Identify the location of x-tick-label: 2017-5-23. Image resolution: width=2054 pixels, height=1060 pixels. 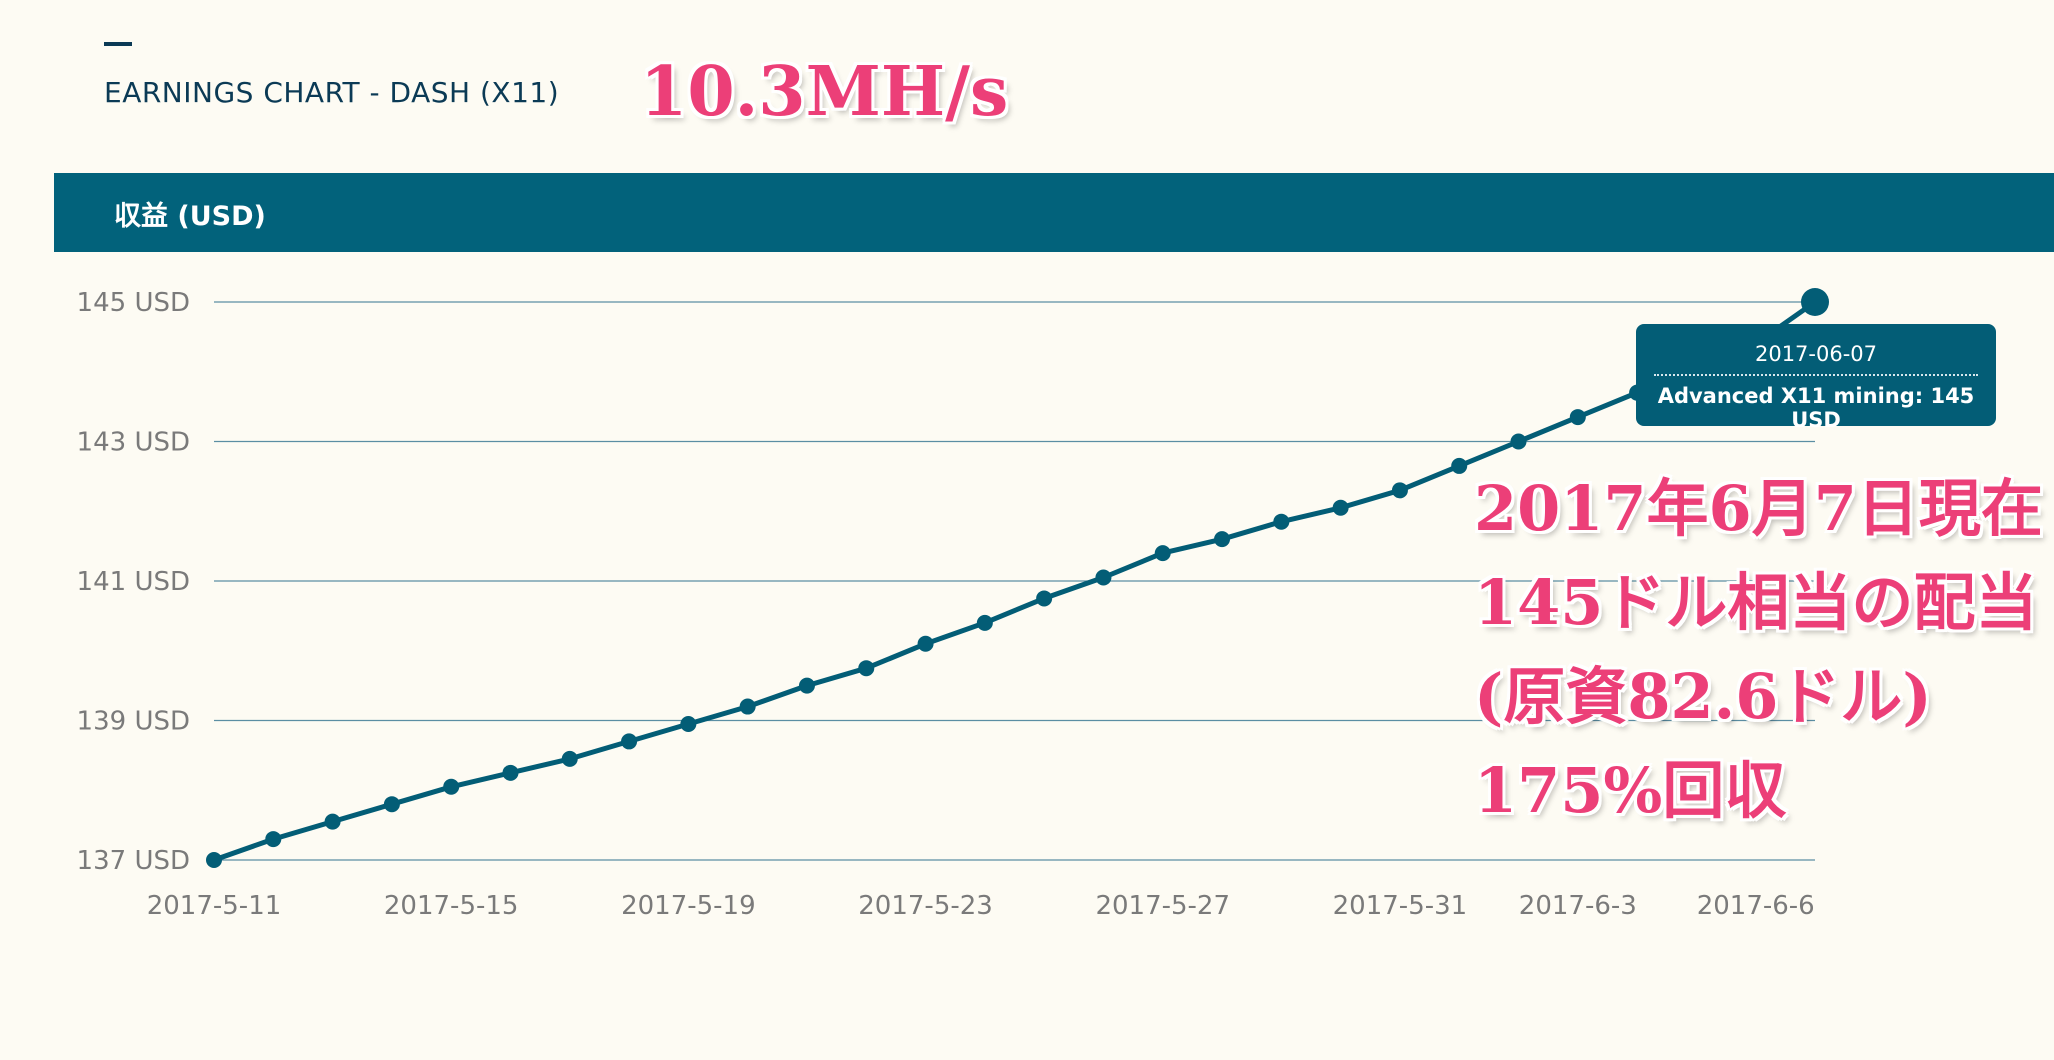
(925, 906).